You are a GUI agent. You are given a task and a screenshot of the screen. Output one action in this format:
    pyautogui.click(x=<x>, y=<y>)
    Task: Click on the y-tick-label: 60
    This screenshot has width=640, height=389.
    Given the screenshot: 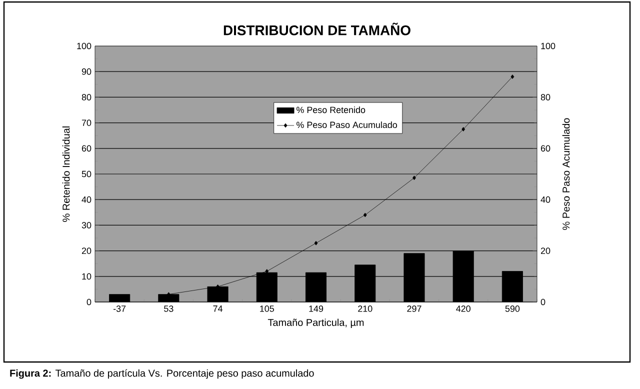 What is the action you would take?
    pyautogui.click(x=87, y=148)
    